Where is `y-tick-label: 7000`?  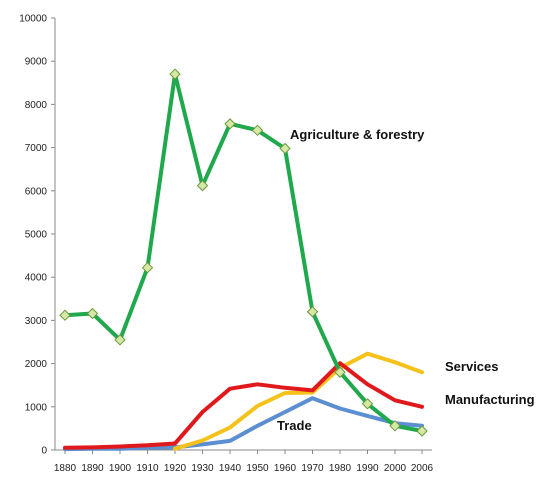
y-tick-label: 7000 is located at coordinates (36, 148).